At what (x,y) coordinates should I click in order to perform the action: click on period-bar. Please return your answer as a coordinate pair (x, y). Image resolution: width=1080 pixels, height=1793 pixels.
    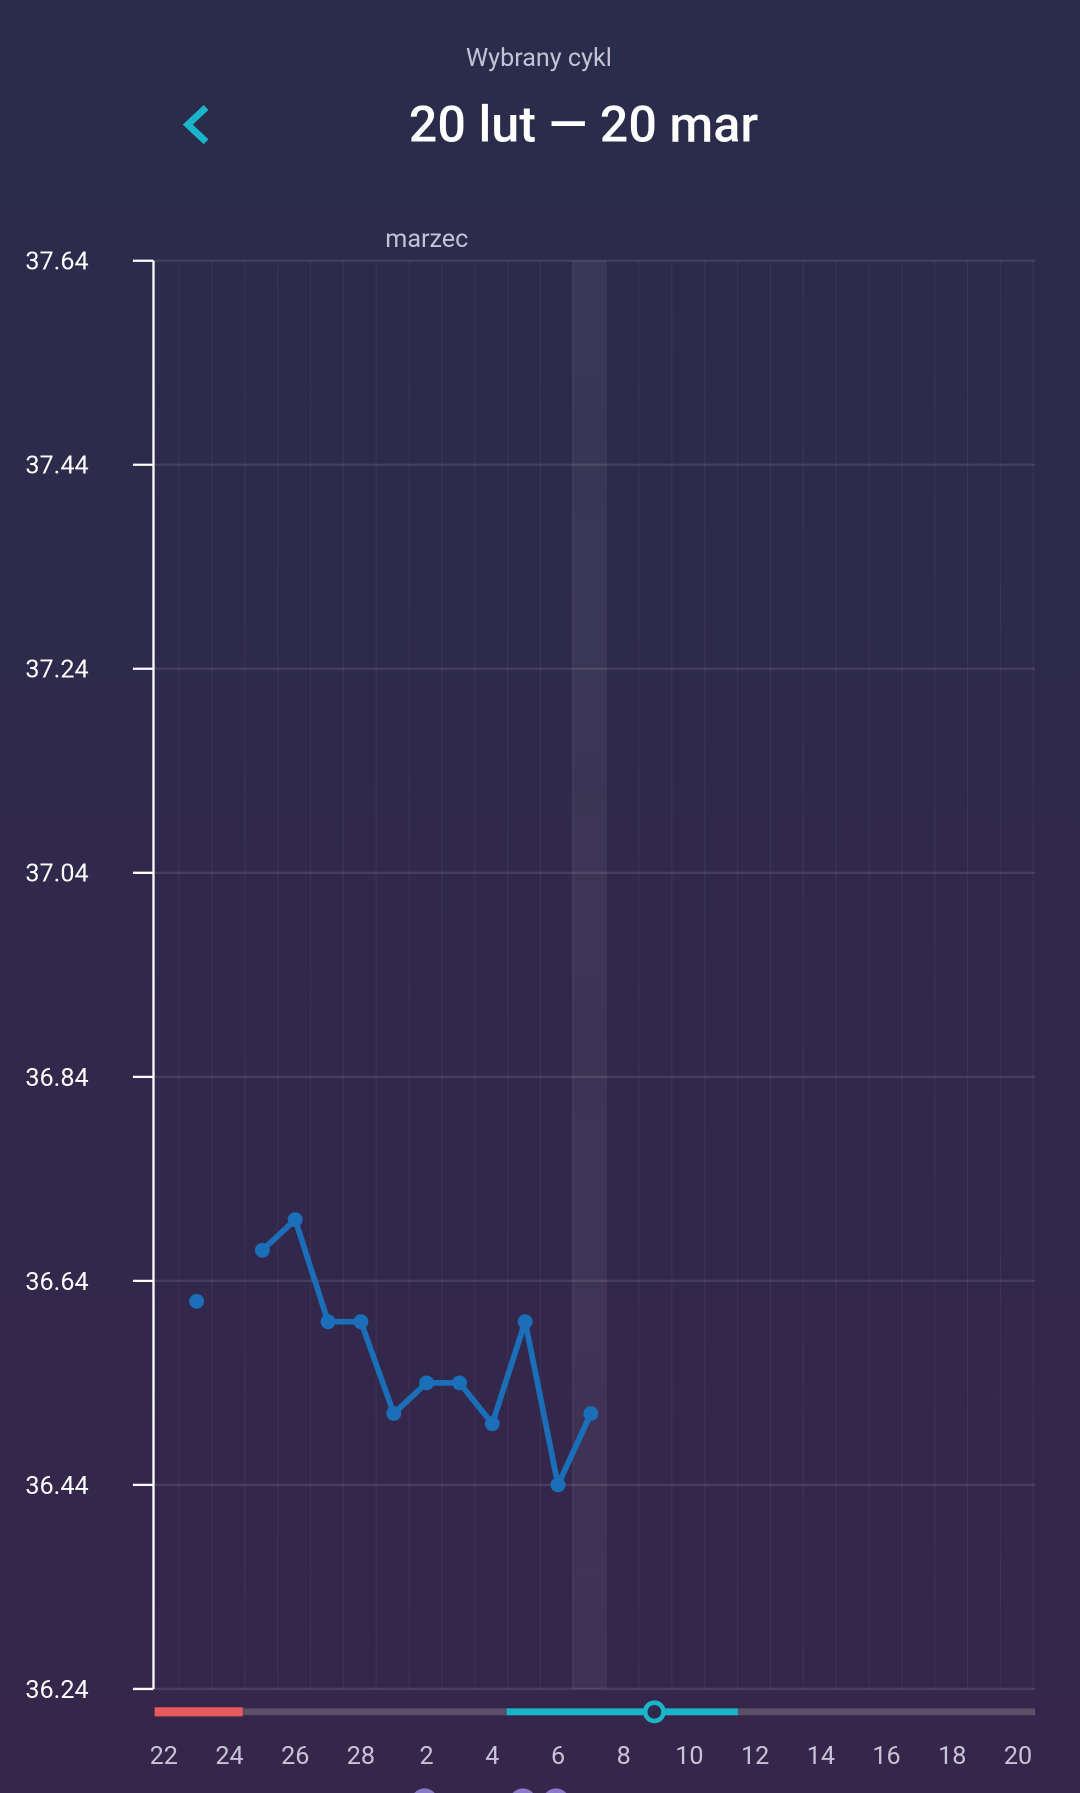
    Looking at the image, I should click on (198, 1712).